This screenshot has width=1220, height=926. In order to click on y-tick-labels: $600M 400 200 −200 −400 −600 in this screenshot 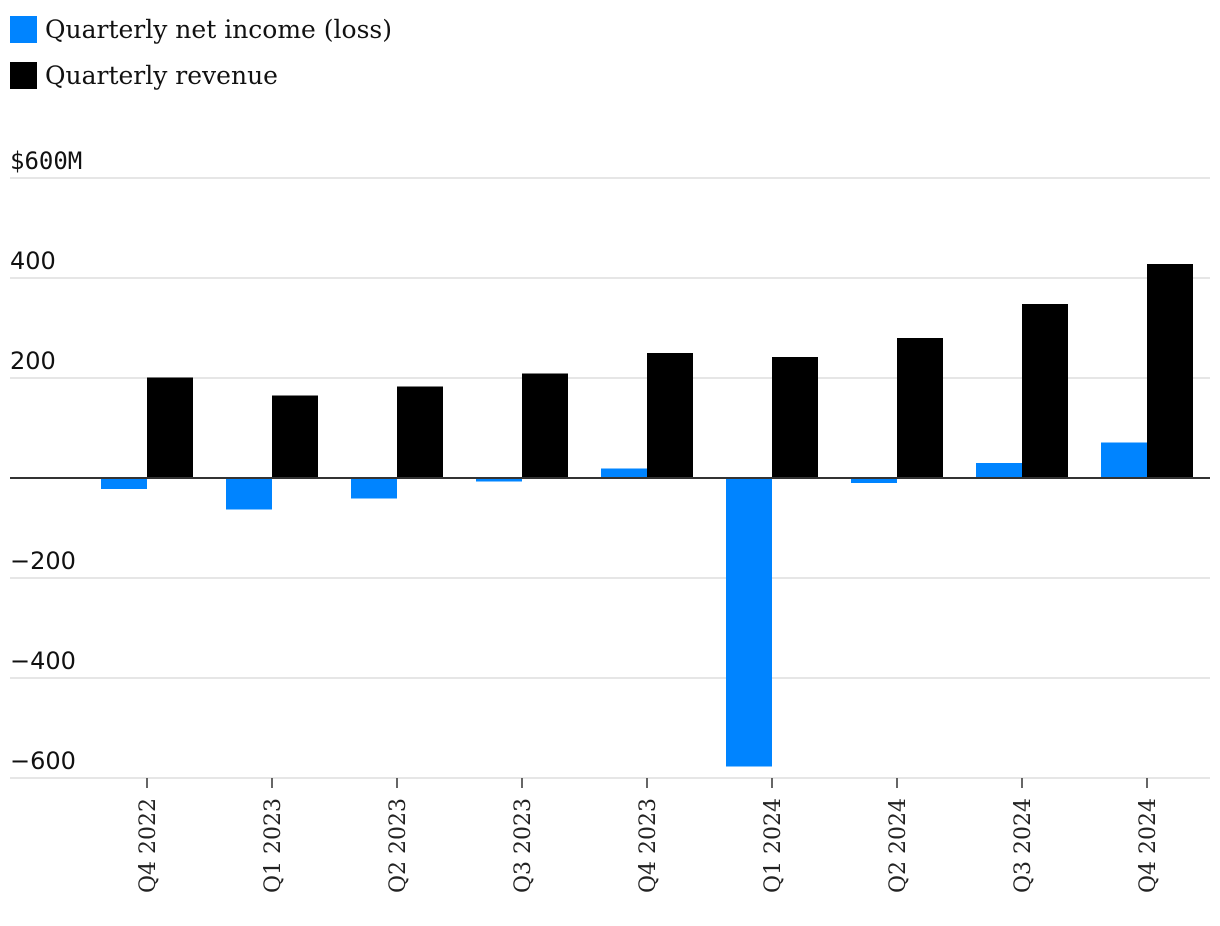, I will do `click(46, 461)`.